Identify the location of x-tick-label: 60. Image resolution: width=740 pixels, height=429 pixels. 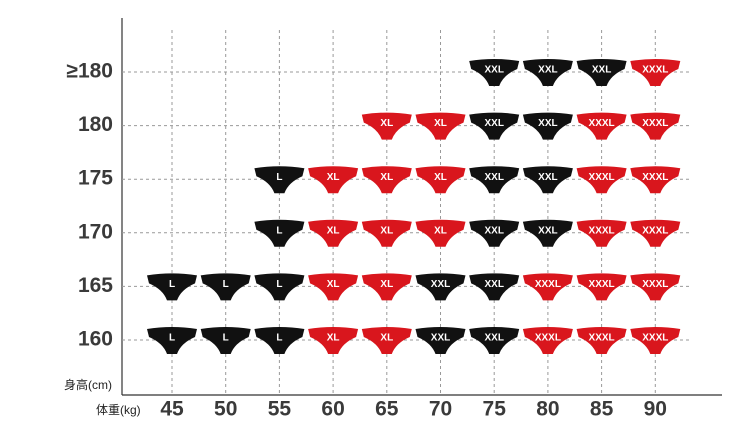
(332, 409).